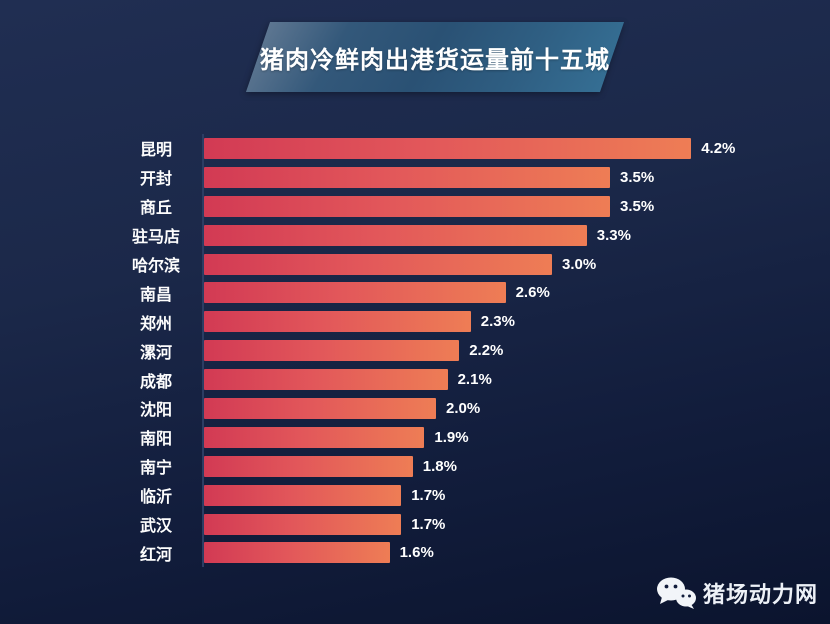 The image size is (830, 624). Describe the element at coordinates (155, 469) in the screenshot. I see `city-label: 南宁` at that location.